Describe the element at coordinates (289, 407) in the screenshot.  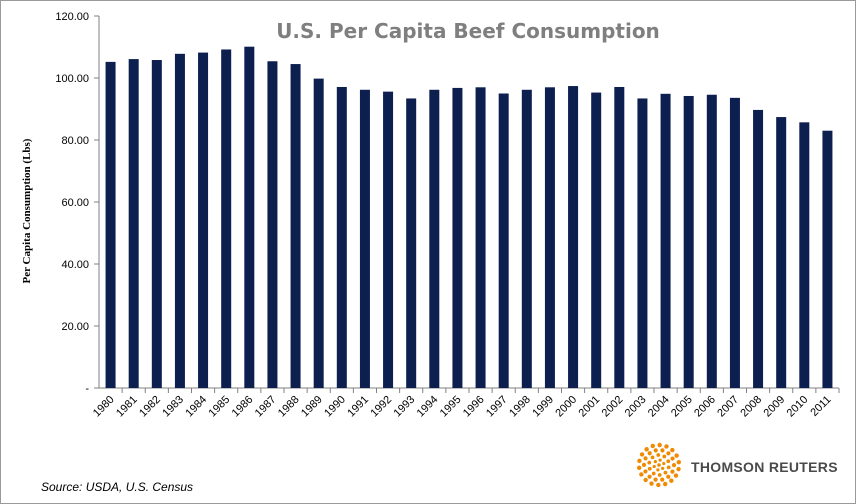
I see `x-tick-label: 1988` at that location.